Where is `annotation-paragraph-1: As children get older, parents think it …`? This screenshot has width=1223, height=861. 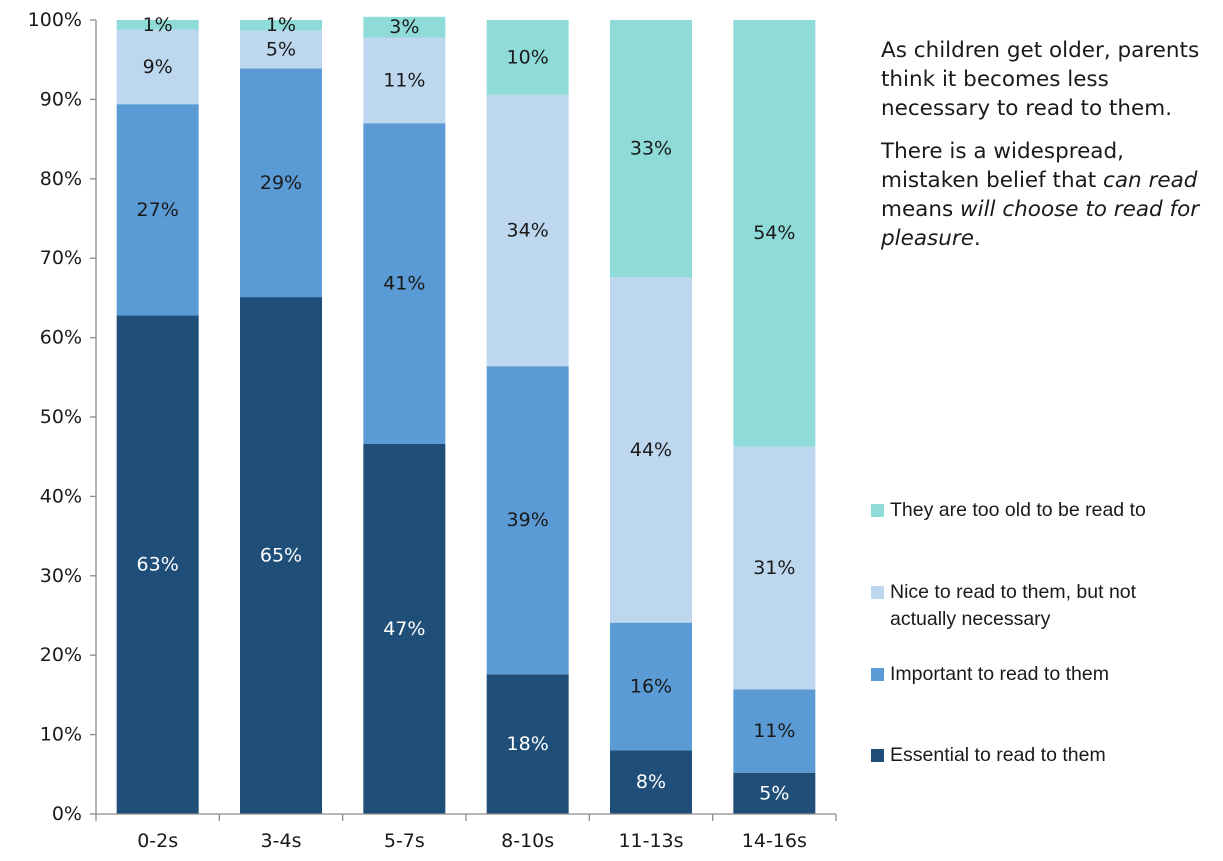
annotation-paragraph-1: As children get older, parents think it … is located at coordinates (1040, 79).